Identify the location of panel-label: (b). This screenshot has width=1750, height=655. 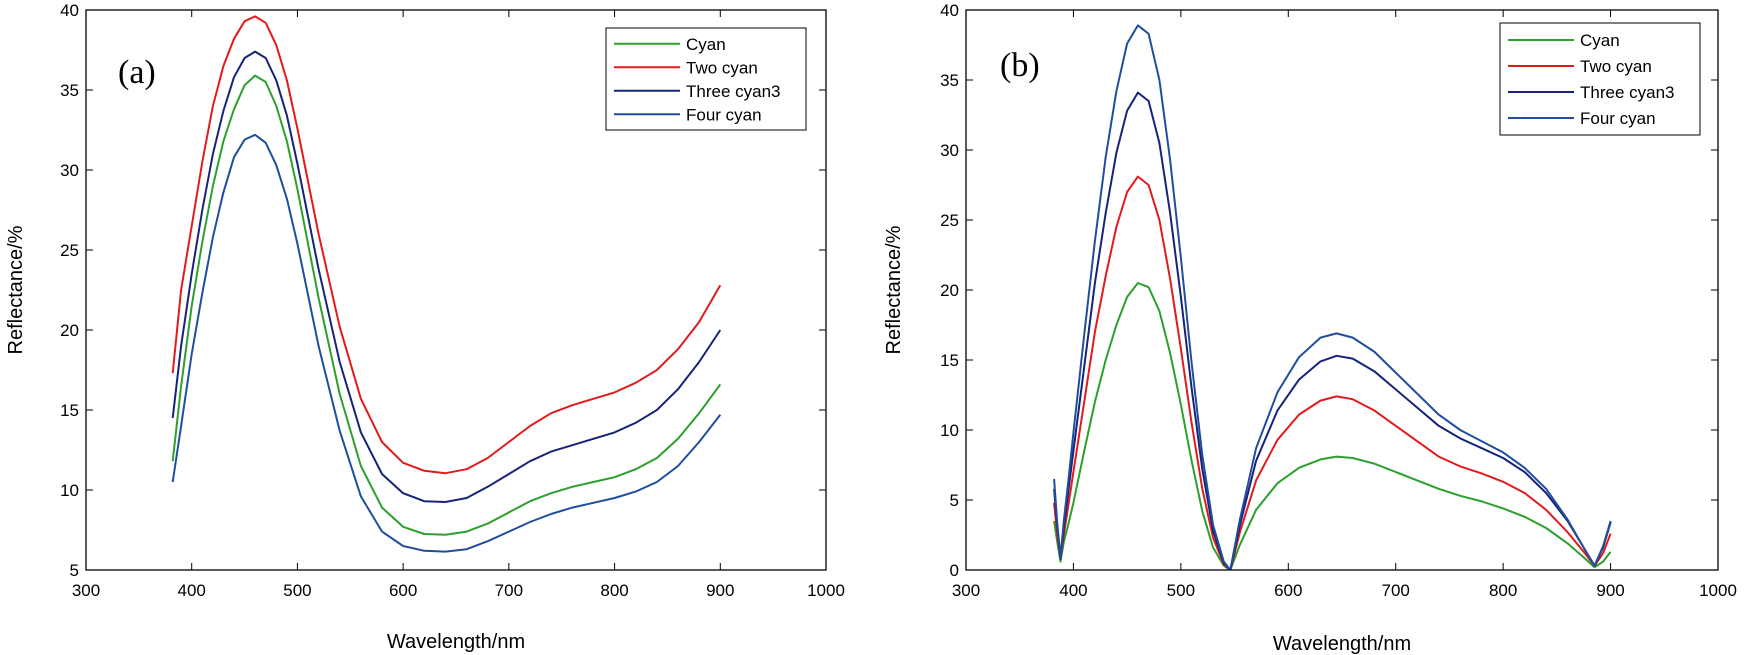
(1020, 65).